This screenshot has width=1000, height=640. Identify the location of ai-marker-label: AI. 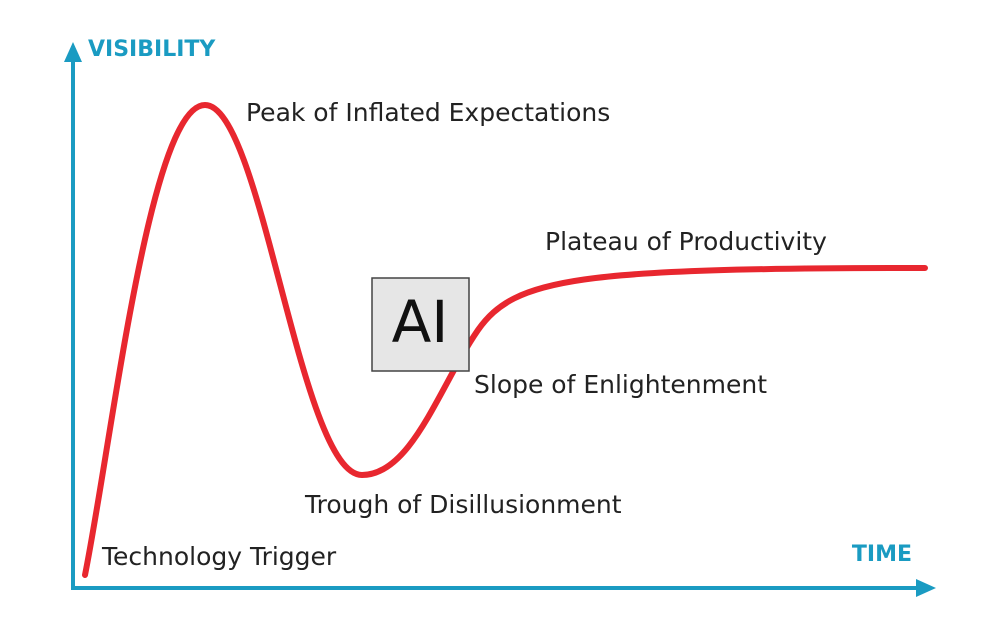
(420, 322).